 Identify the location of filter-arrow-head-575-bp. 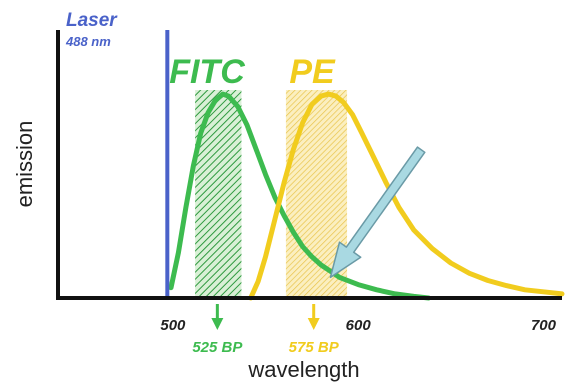
(313, 324).